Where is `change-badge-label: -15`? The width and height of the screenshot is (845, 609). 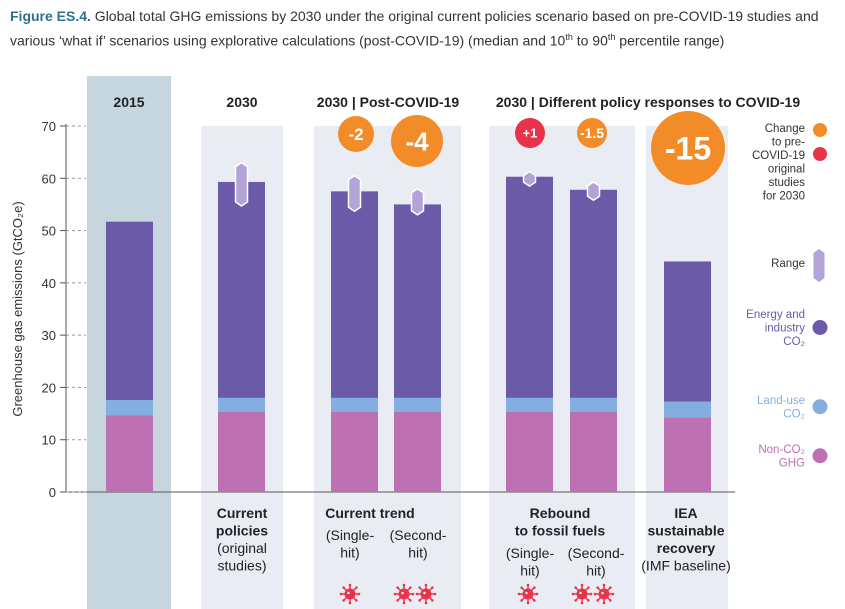
change-badge-label: -15 is located at coordinates (688, 149).